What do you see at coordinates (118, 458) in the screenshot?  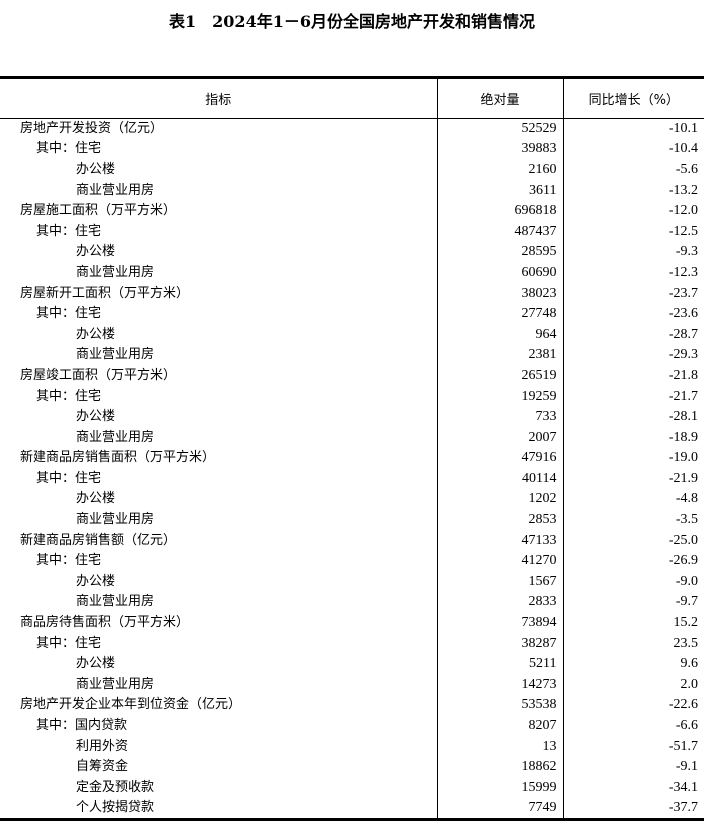 I see `row-label: 新建商品房销售面积（万平方米）` at bounding box center [118, 458].